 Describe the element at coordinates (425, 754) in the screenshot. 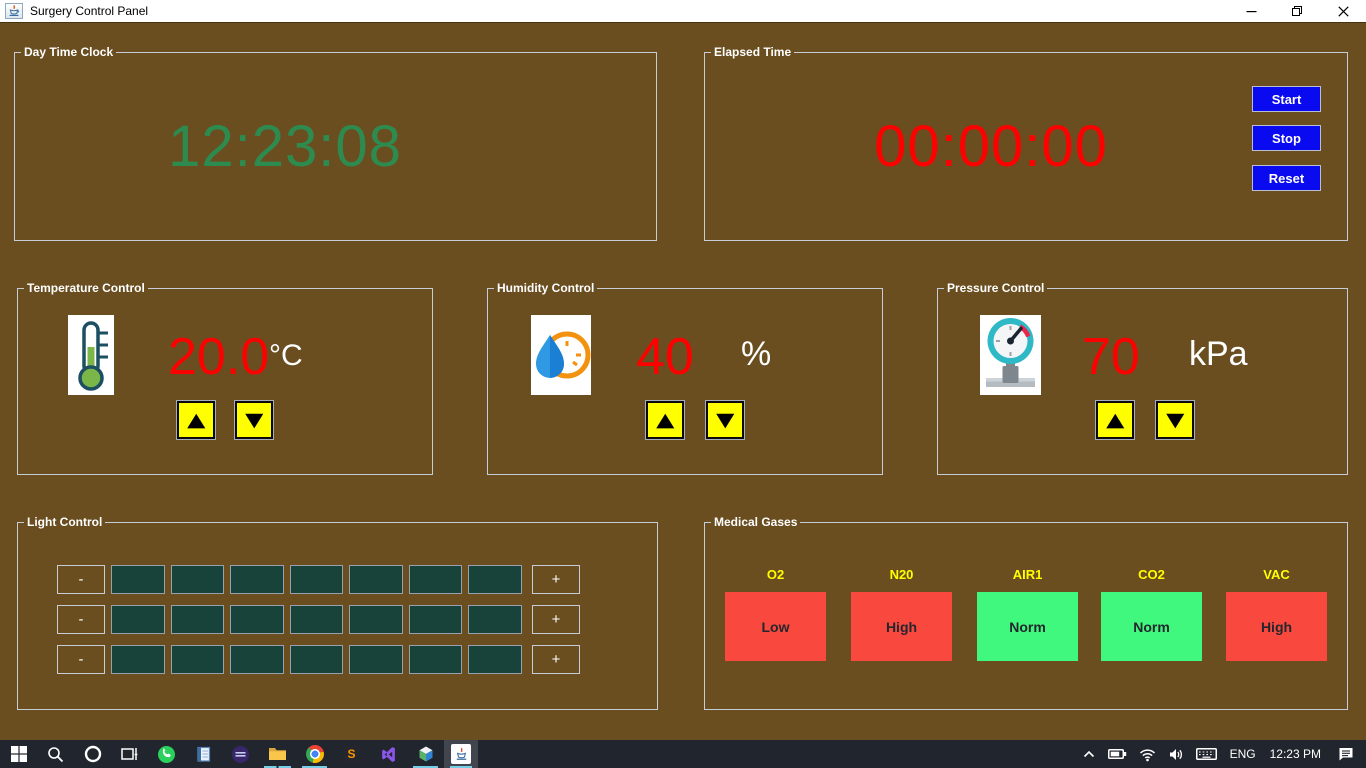

I see `cube-app-icon` at that location.